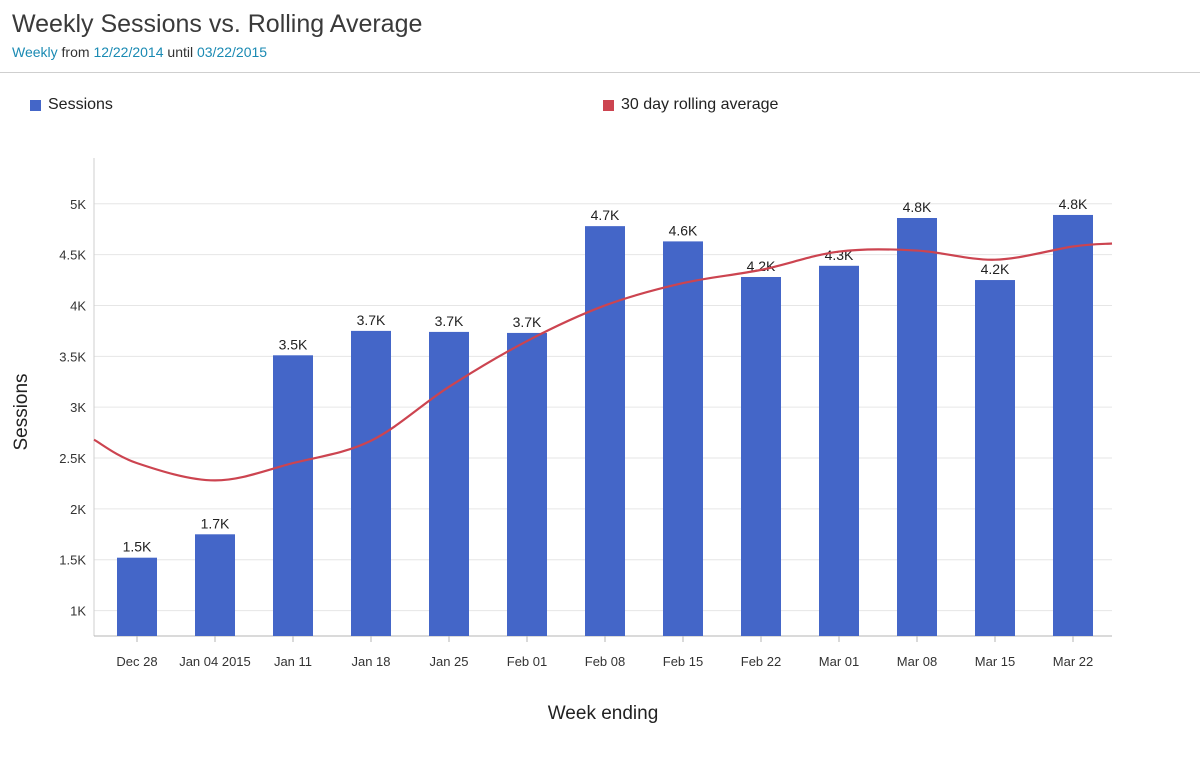 The image size is (1200, 771). I want to click on chart-title: Weekly Sessions vs. Rolling Average, so click(217, 24).